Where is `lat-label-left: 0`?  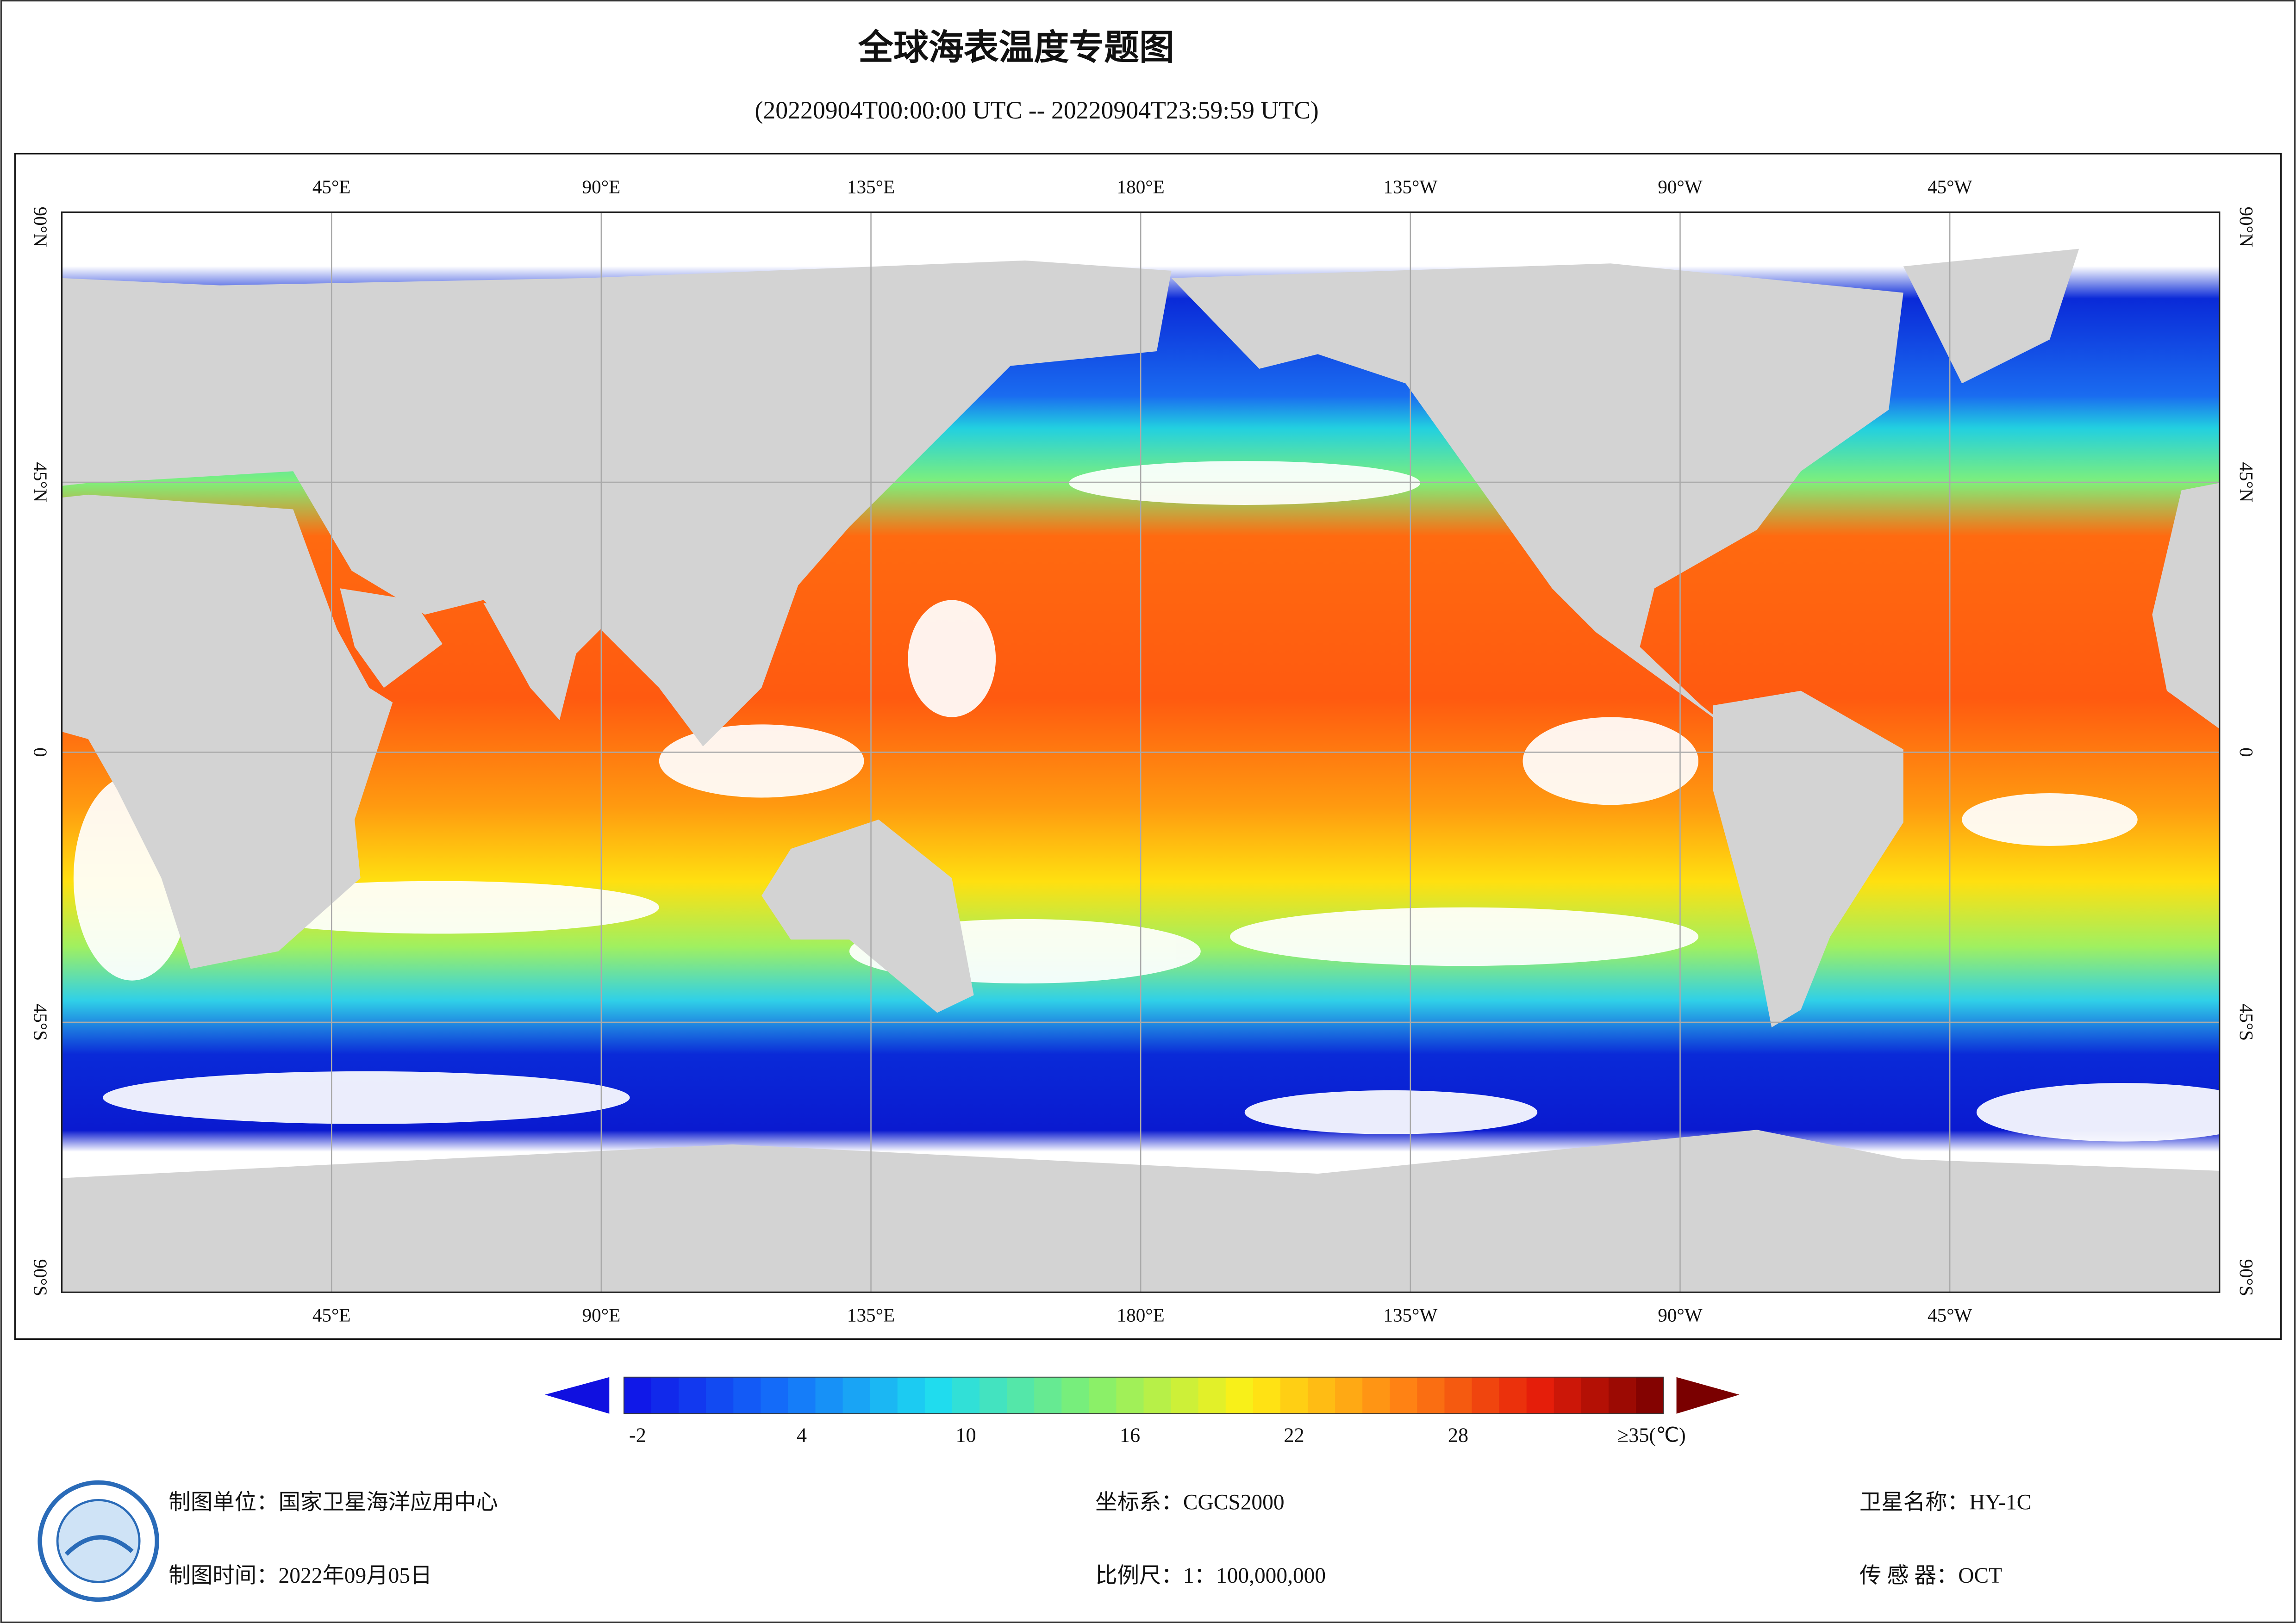 lat-label-left: 0 is located at coordinates (40, 752).